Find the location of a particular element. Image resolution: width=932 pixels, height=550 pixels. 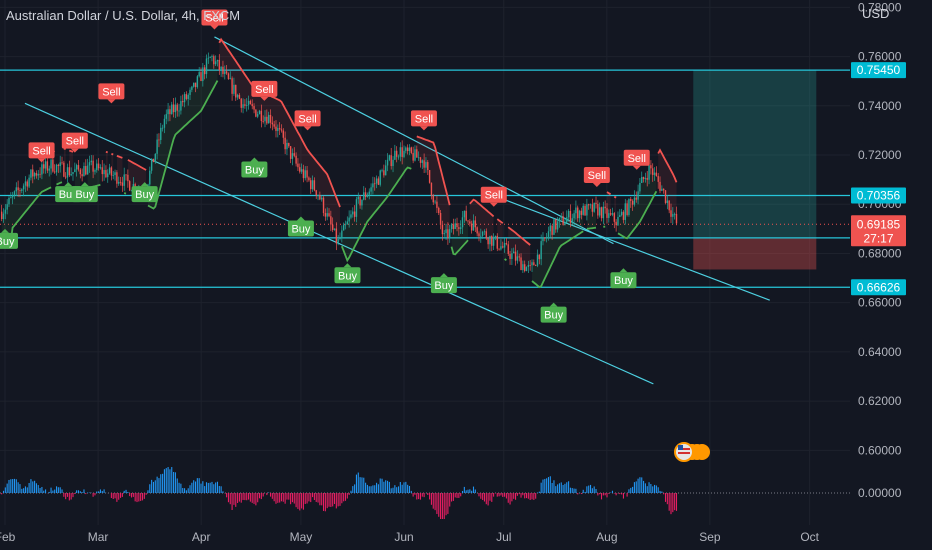

loss-zone is located at coordinates (755, 253).